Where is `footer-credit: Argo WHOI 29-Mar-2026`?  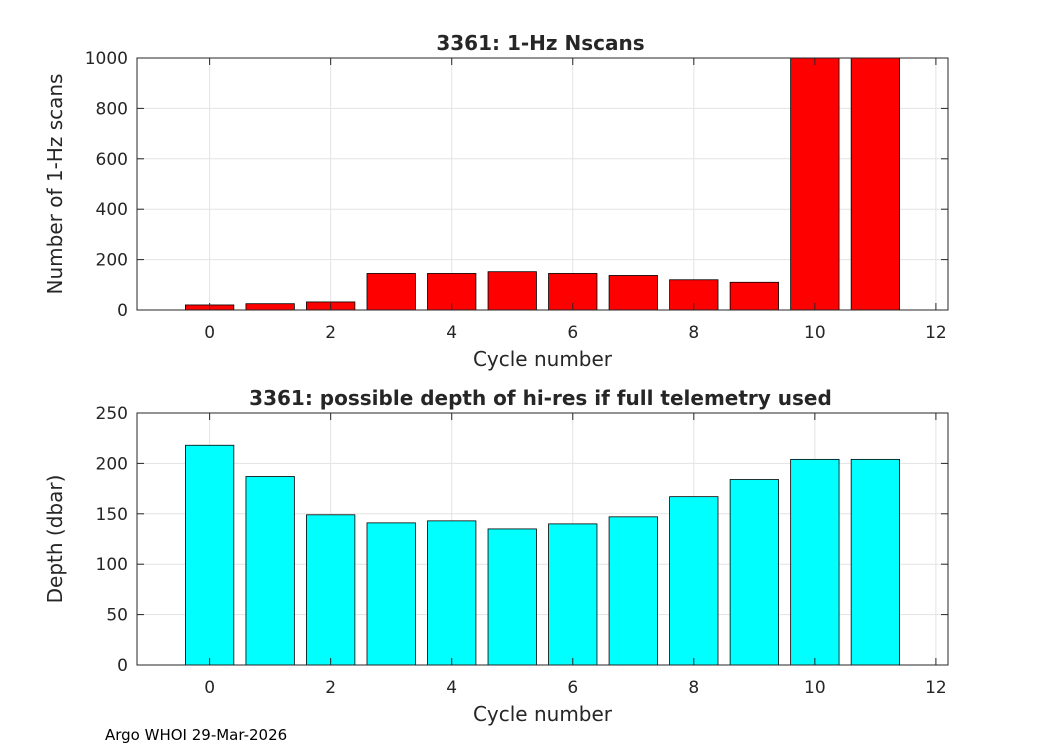
footer-credit: Argo WHOI 29-Mar-2026 is located at coordinates (196, 735).